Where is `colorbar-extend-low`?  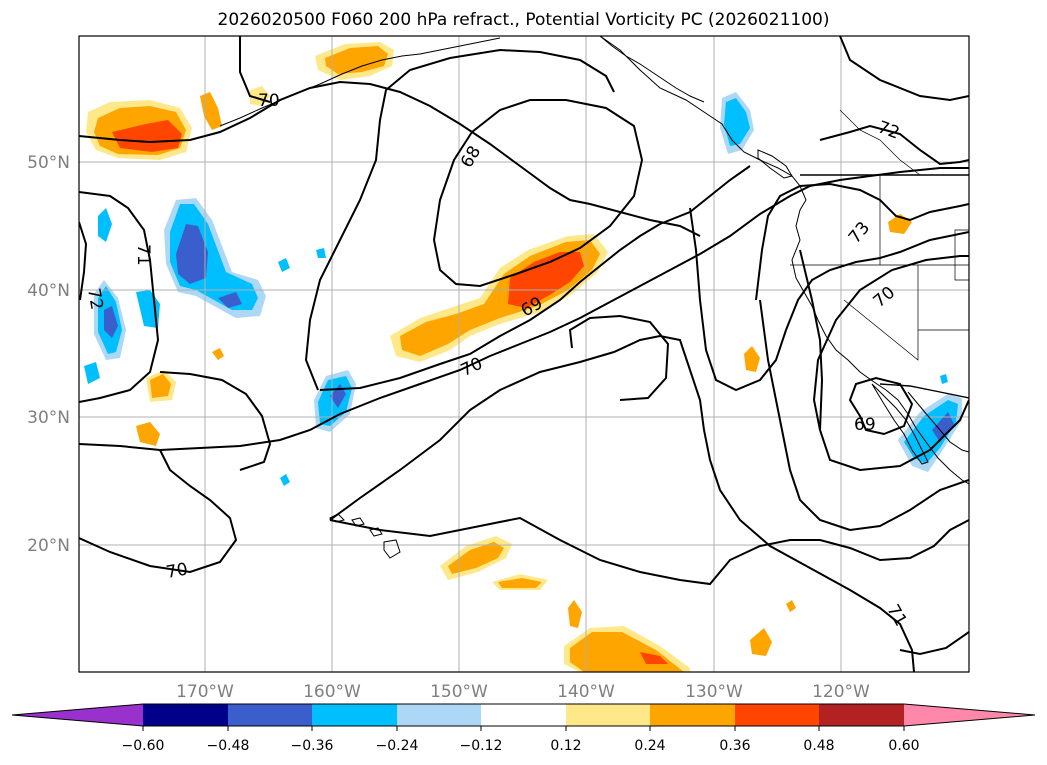 colorbar-extend-low is located at coordinates (77, 715).